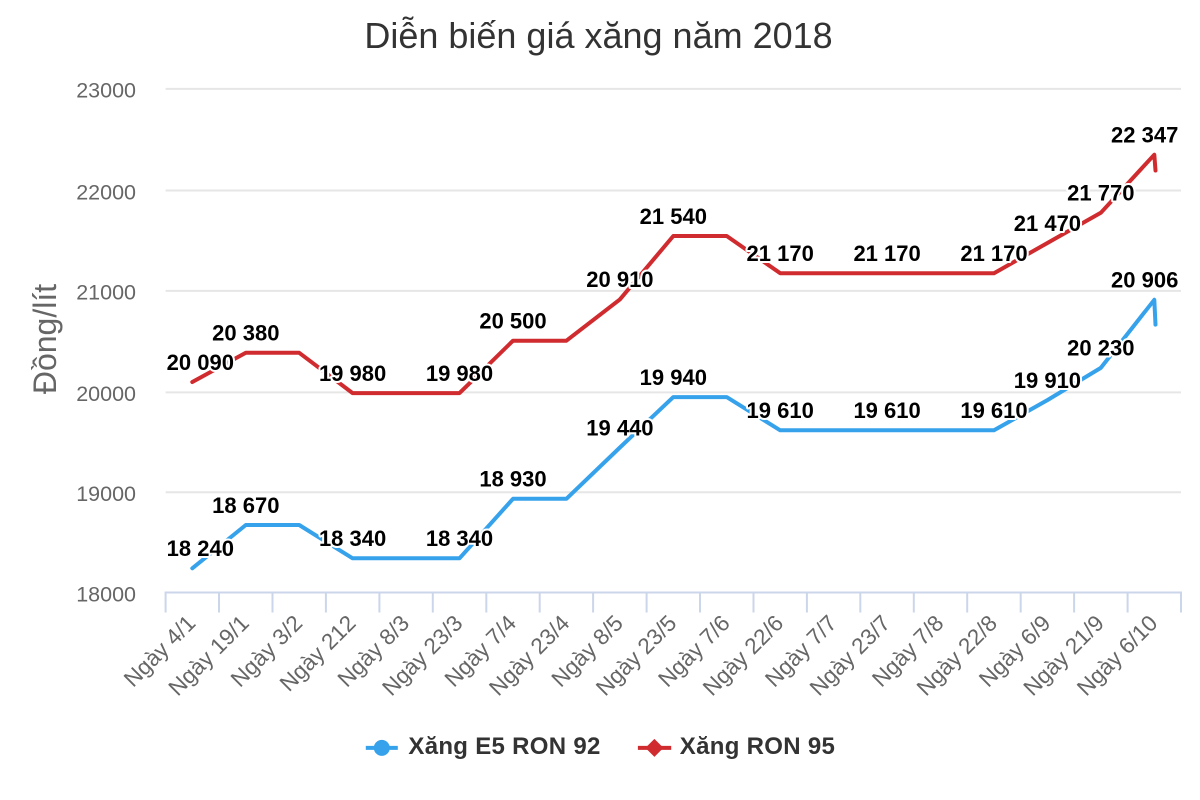 Image resolution: width=1200 pixels, height=800 pixels. Describe the element at coordinates (106, 594) in the screenshot. I see `svg-text: 18000` at that location.